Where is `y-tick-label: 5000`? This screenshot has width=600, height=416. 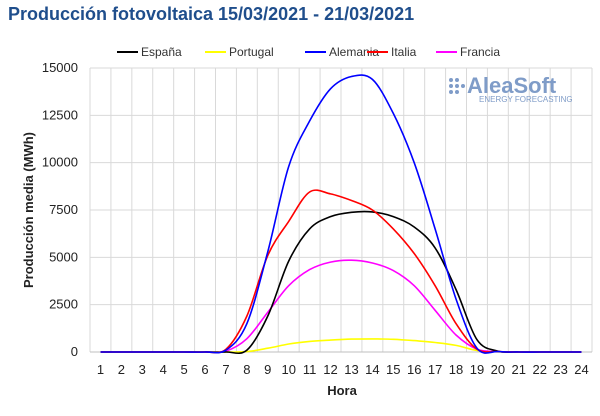
y-tick-label: 5000 is located at coordinates (63, 256).